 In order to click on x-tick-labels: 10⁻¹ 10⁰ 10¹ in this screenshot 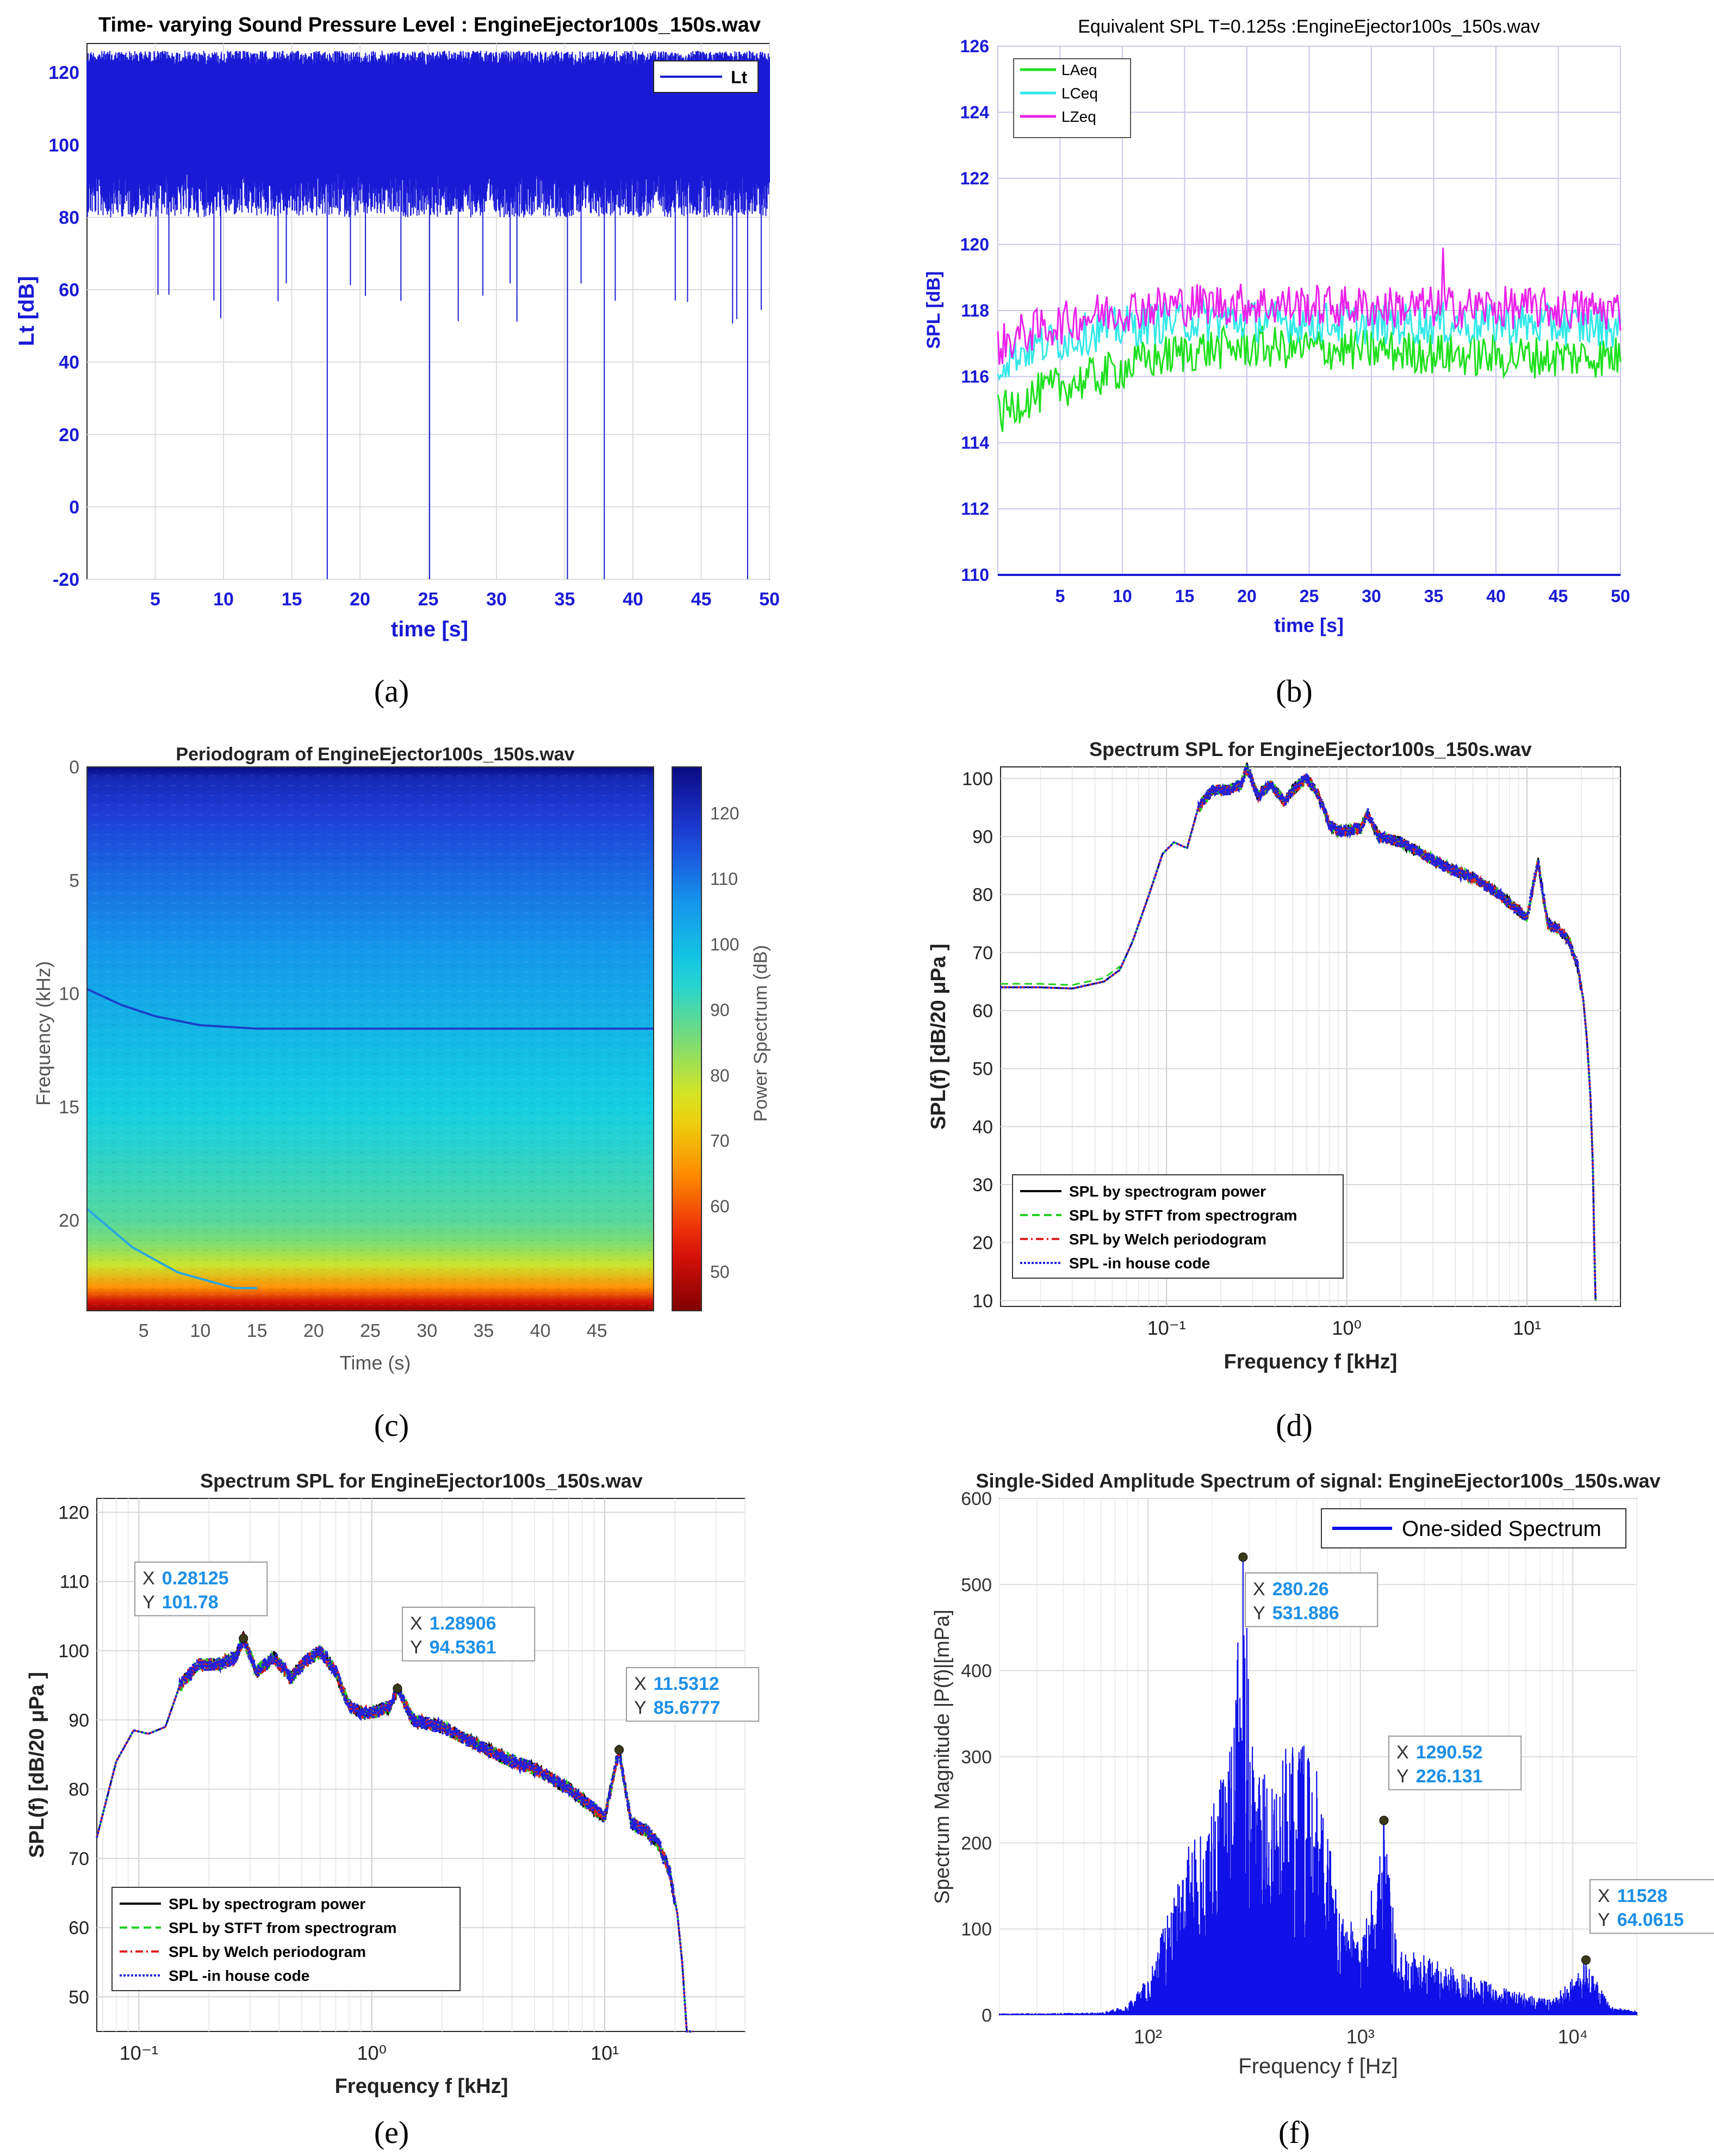, I will do `click(1344, 1328)`.